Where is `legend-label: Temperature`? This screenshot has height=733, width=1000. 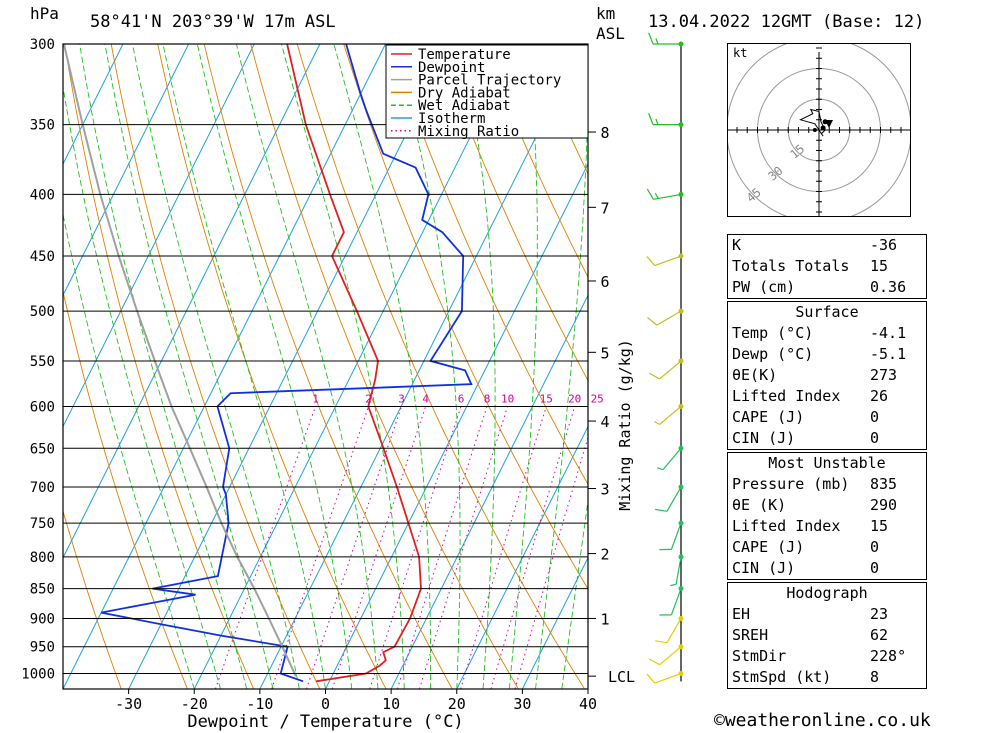 legend-label: Temperature is located at coordinates (464, 55).